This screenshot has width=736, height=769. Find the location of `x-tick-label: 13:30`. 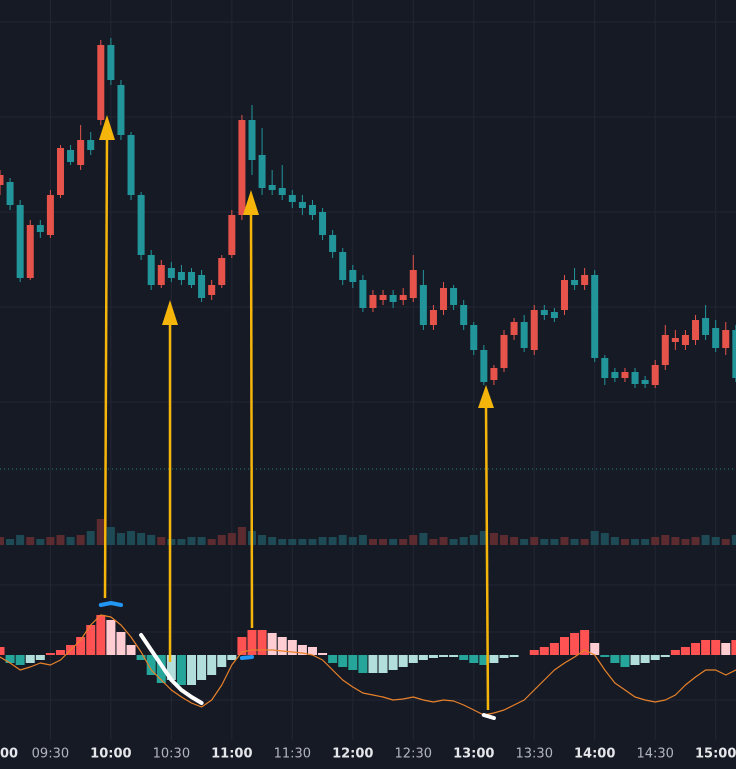

x-tick-label: 13:30 is located at coordinates (534, 754).